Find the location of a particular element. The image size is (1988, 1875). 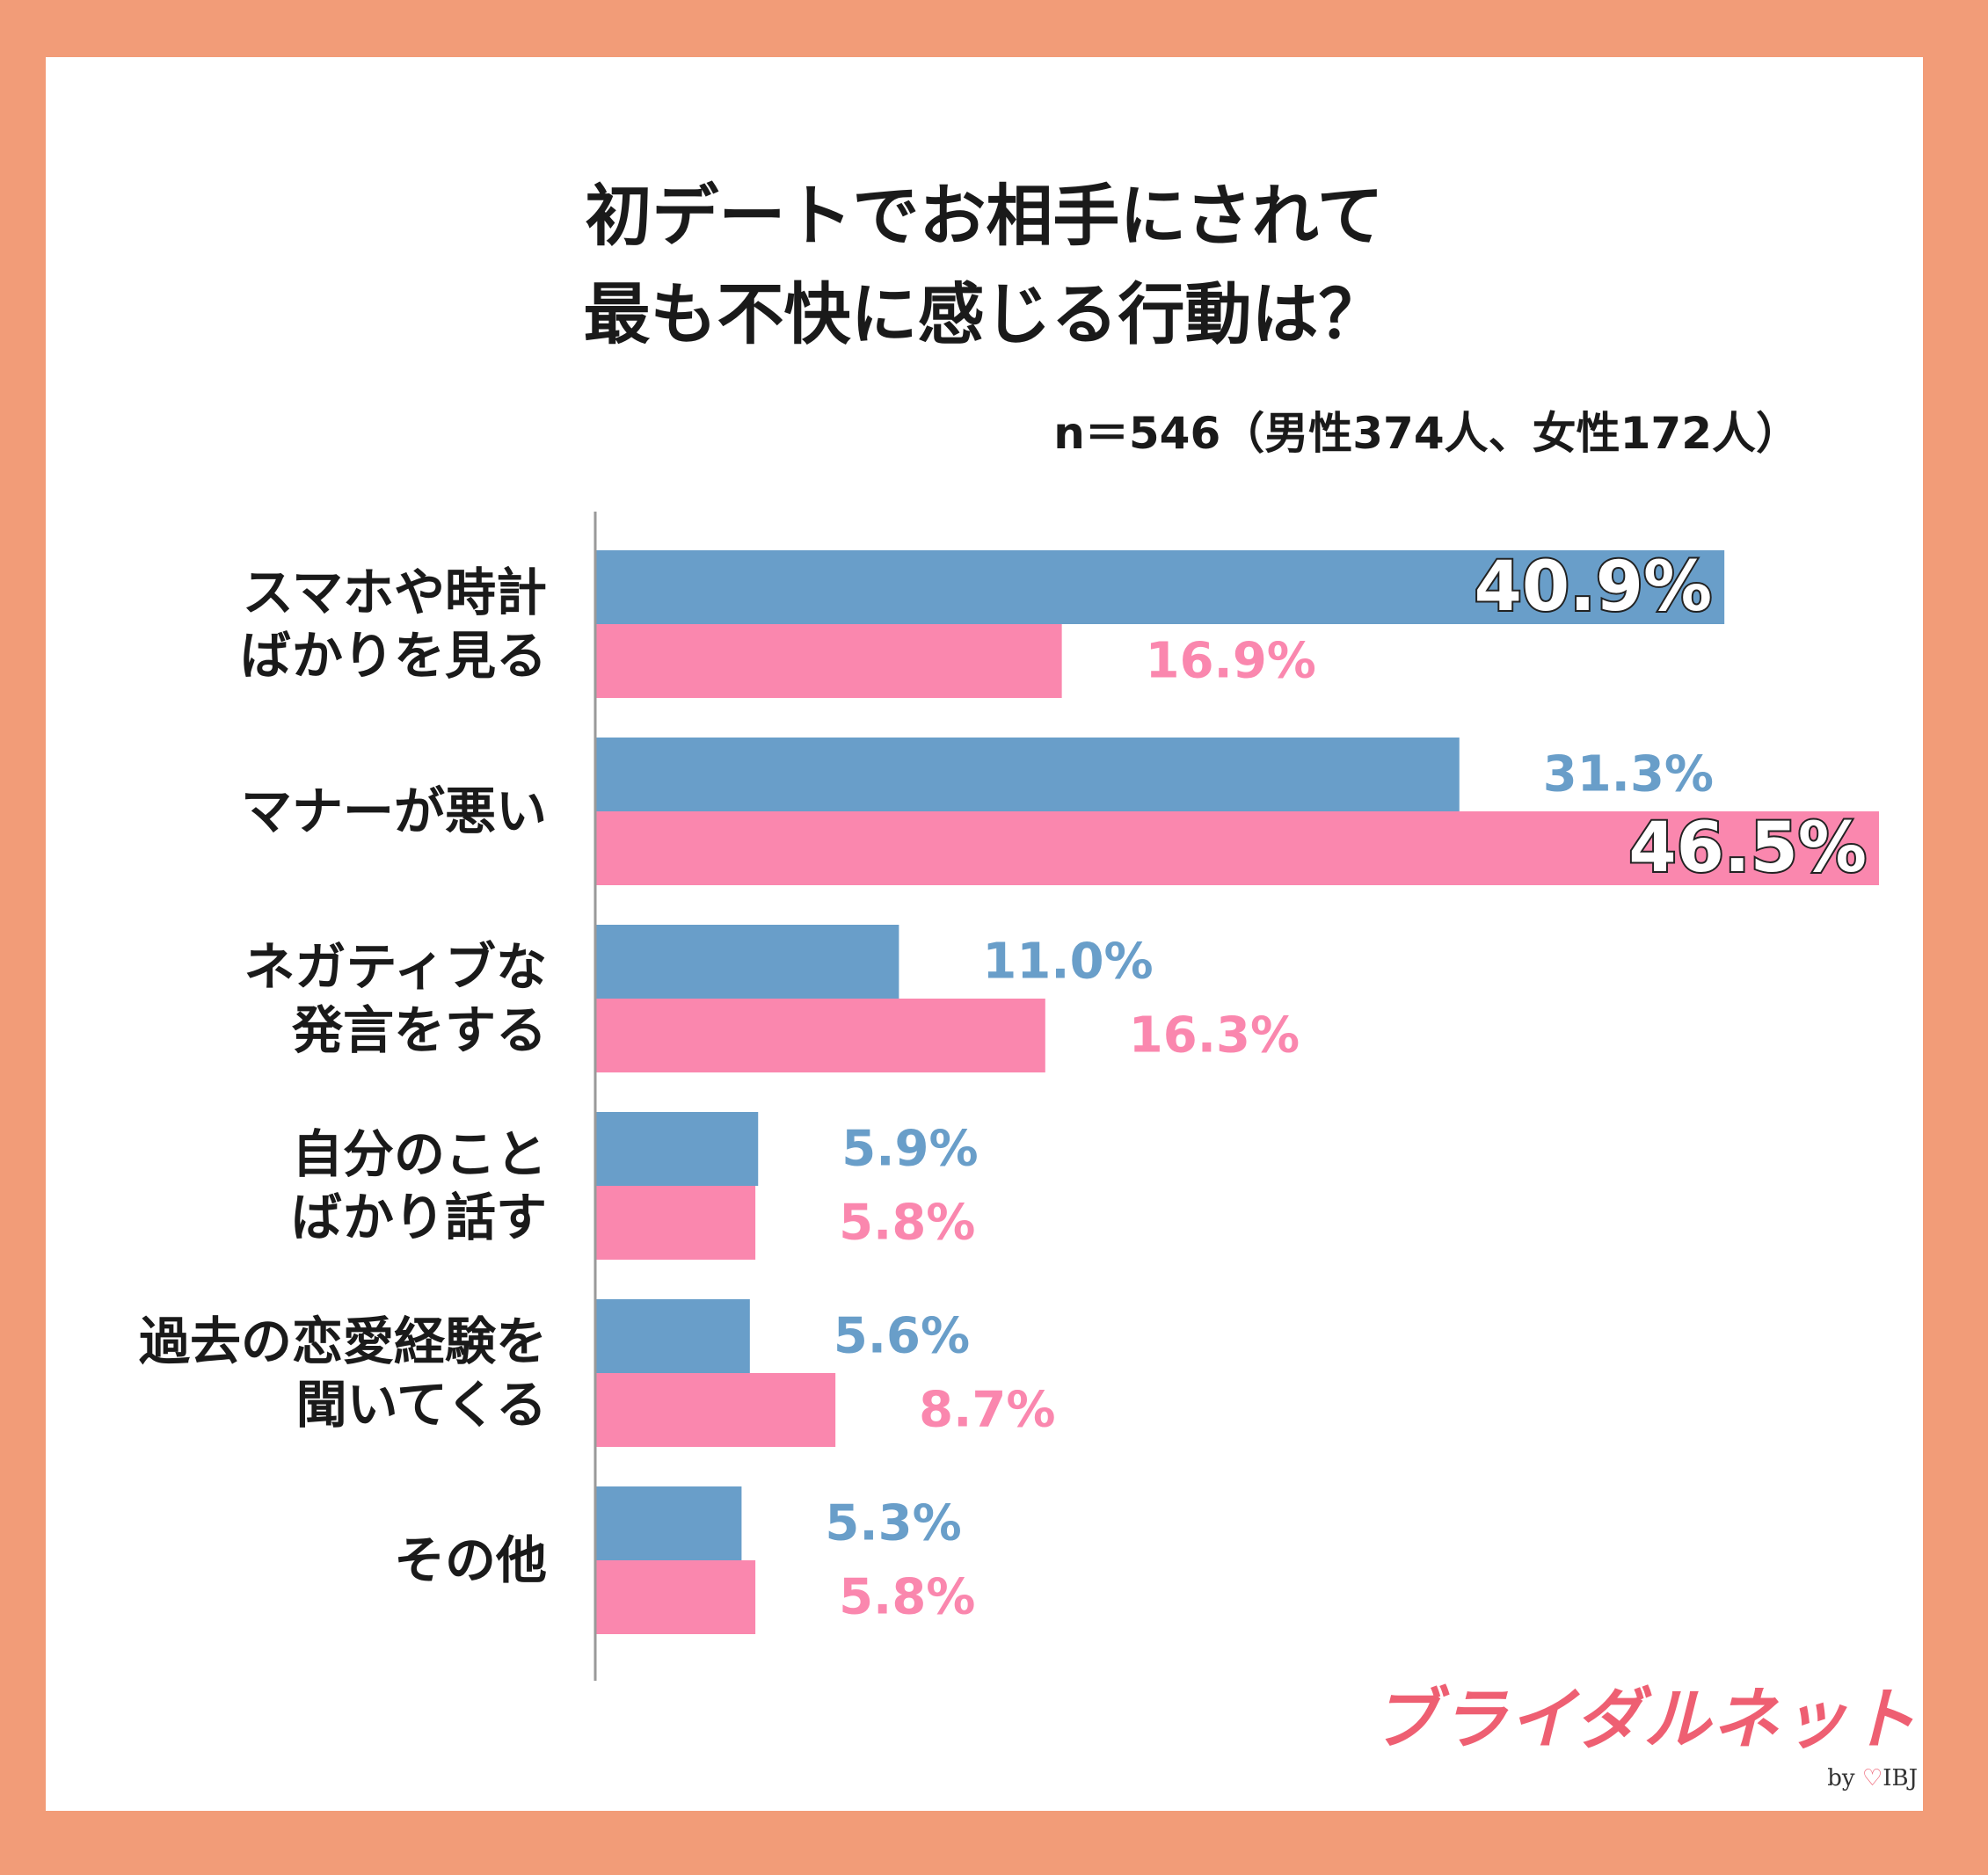

value-label-blue-2: 11.0% is located at coordinates (1067, 962).